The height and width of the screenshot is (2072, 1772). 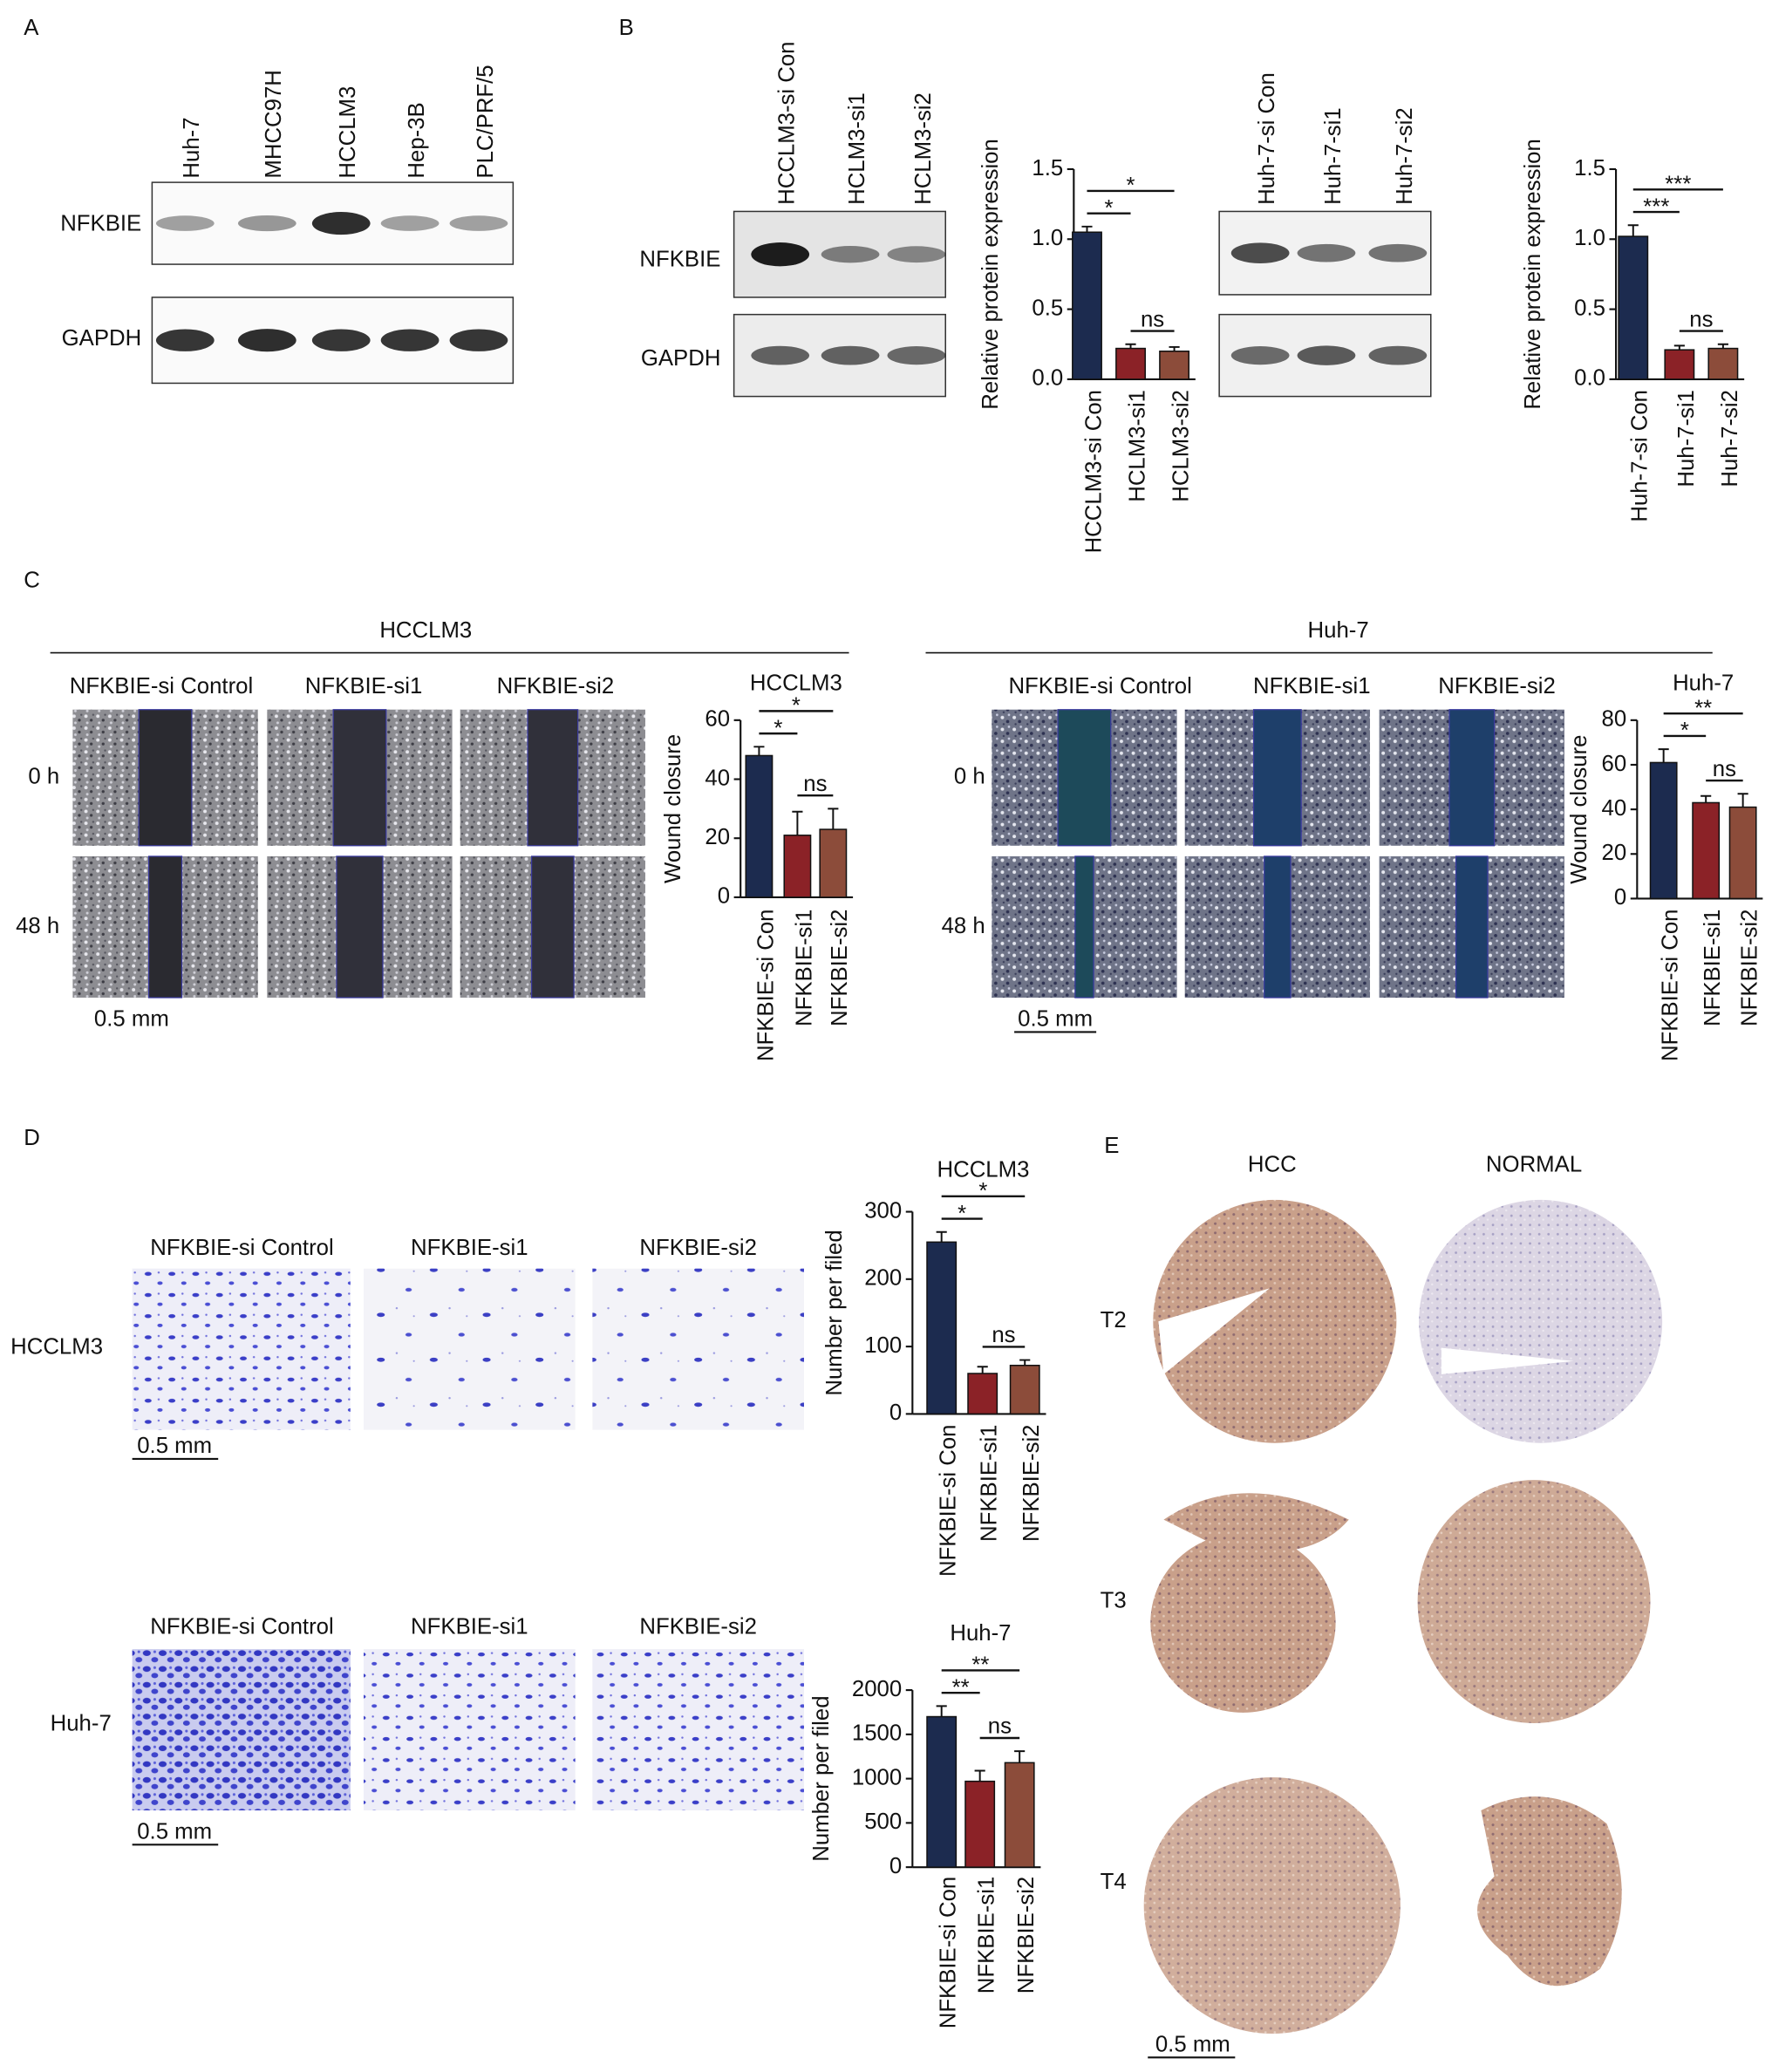 I want to click on y-tick-label: 80, so click(x=1614, y=719).